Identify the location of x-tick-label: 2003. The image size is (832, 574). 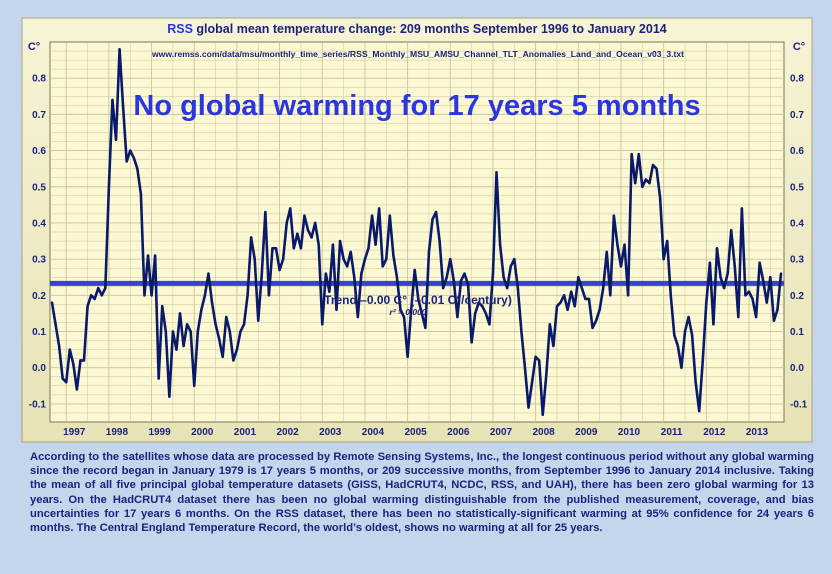
(330, 432).